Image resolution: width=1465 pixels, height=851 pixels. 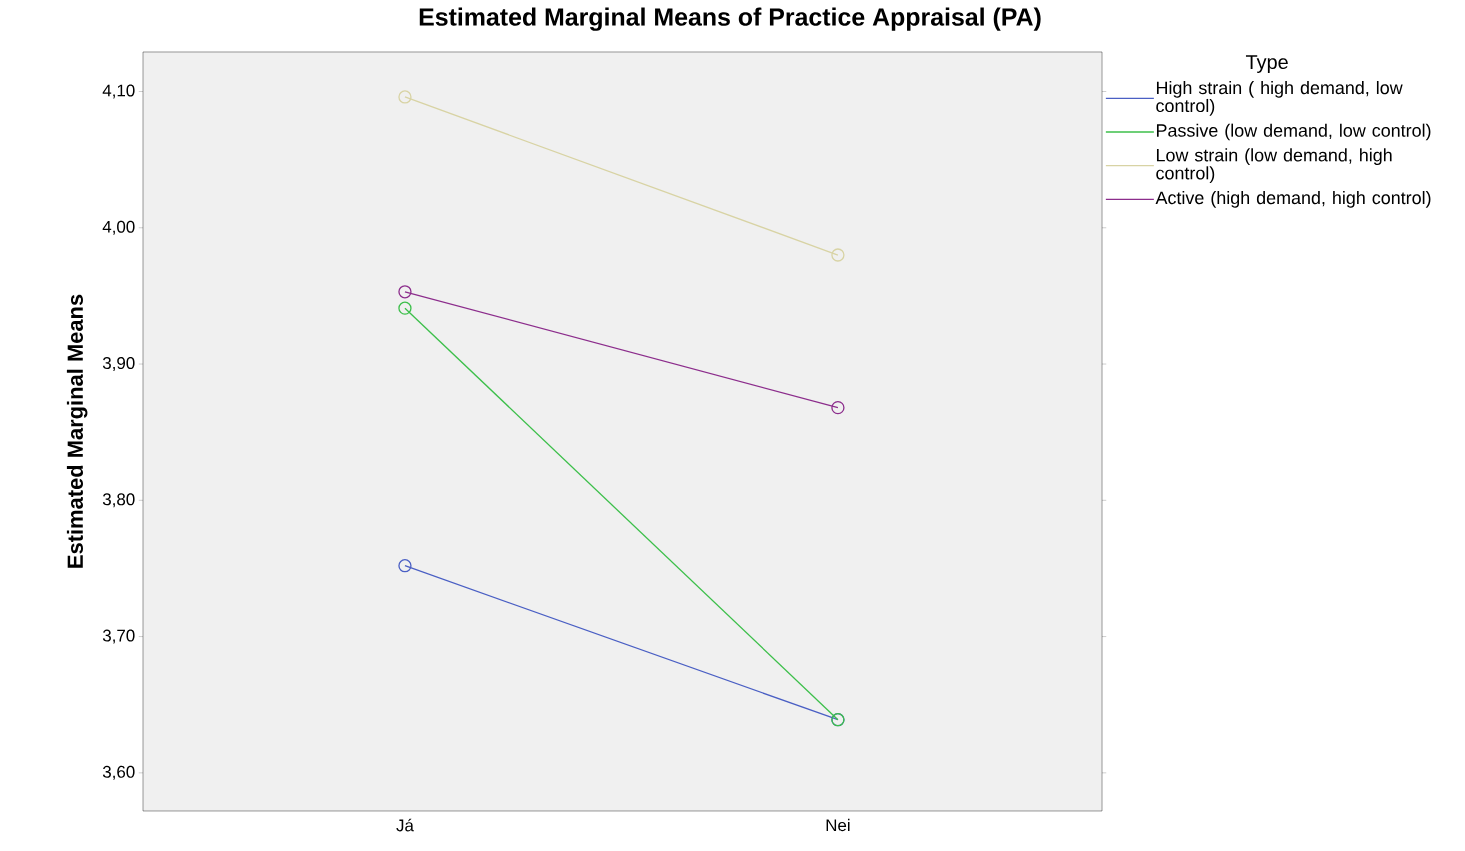 What do you see at coordinates (118, 91) in the screenshot?
I see `y-tick-label: 4,10` at bounding box center [118, 91].